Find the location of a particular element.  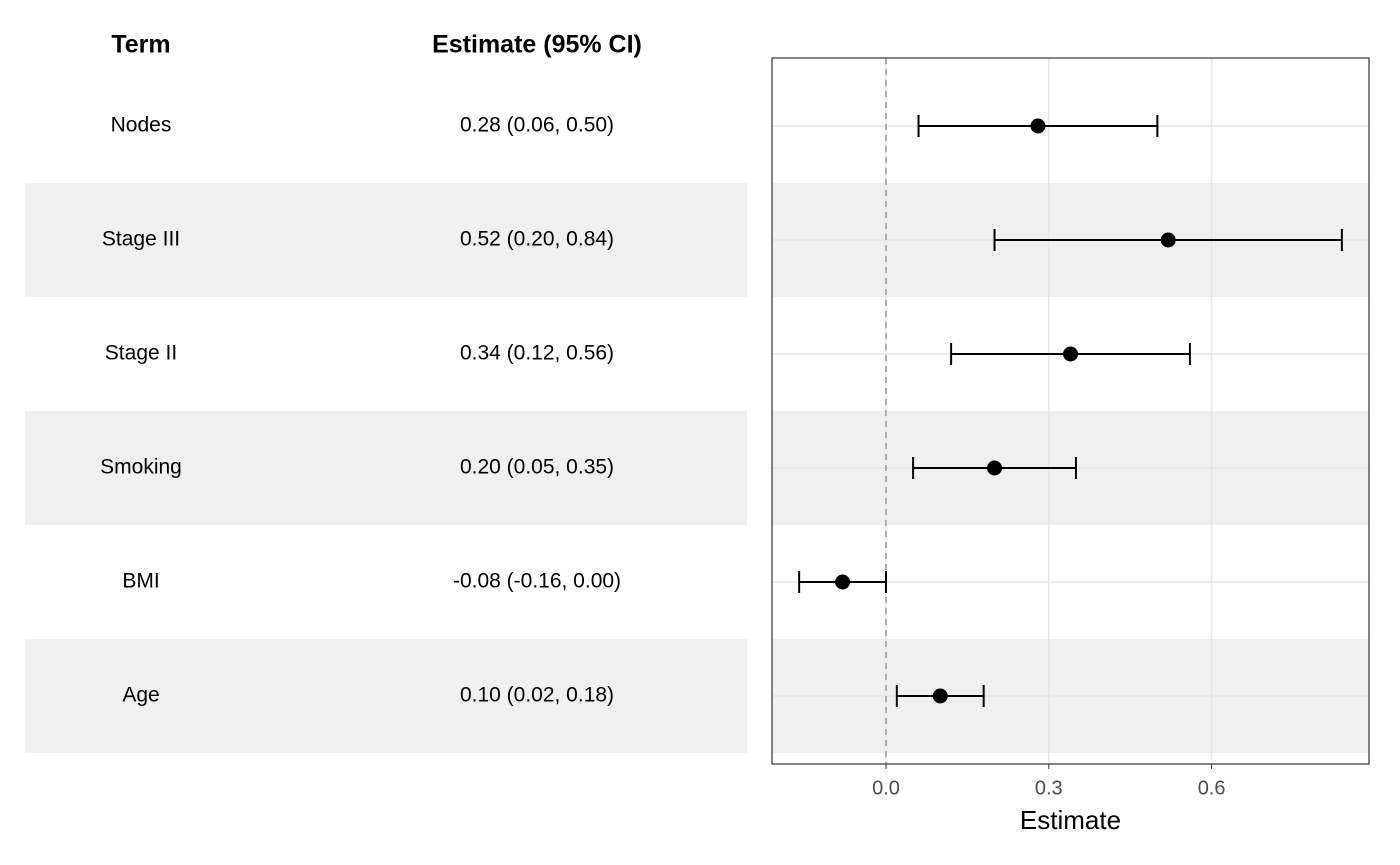

term-label: Nodes is located at coordinates (141, 125).